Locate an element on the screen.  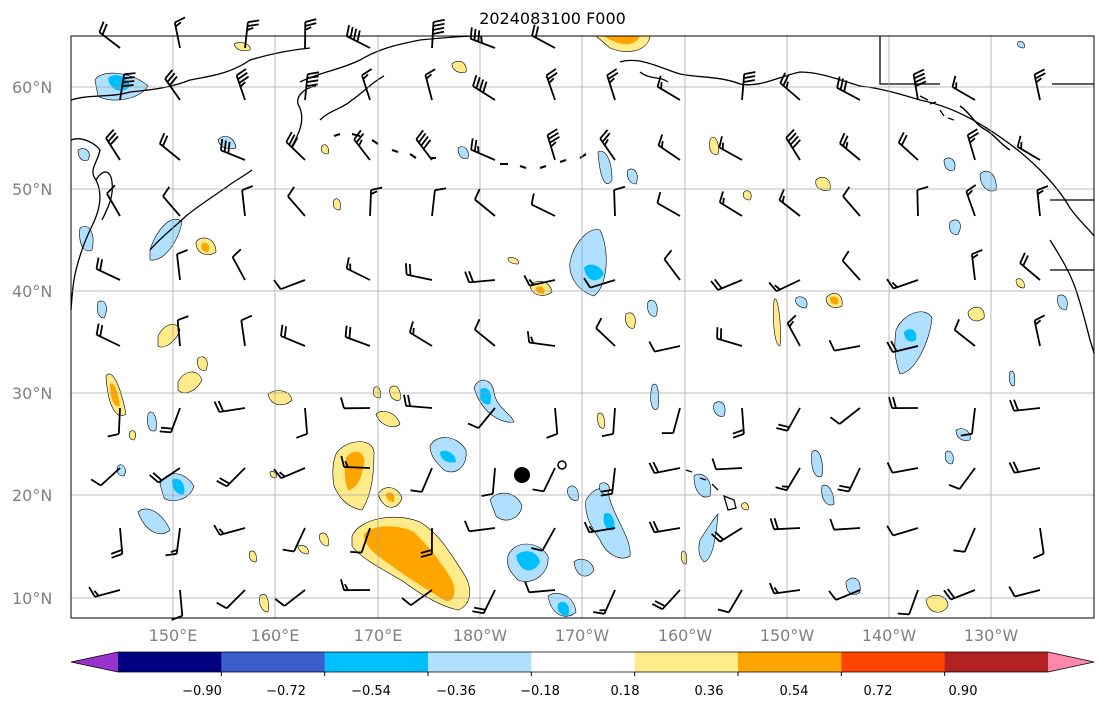
map-title: 2024083100 F000 is located at coordinates (552, 18).